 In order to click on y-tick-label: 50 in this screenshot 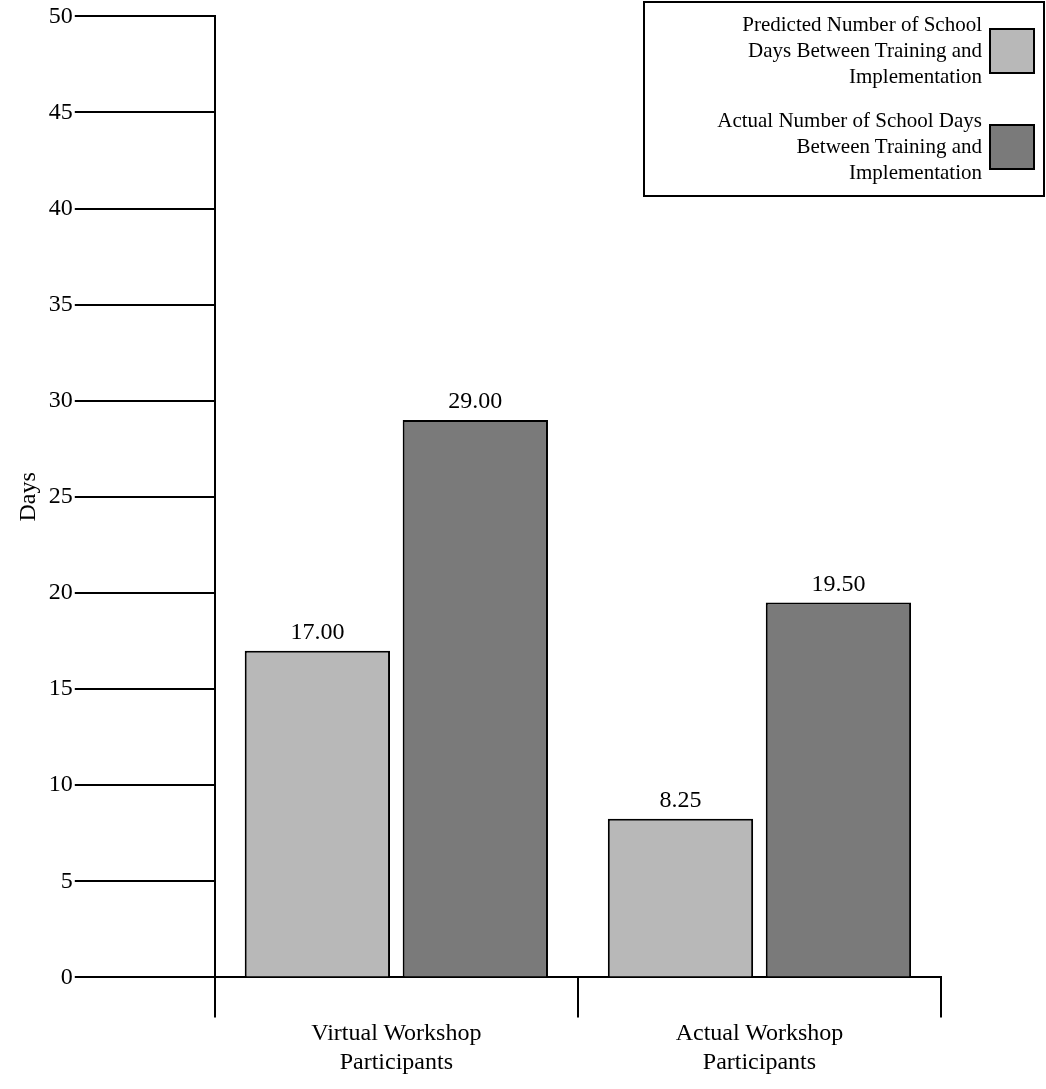, I will do `click(60, 14)`.